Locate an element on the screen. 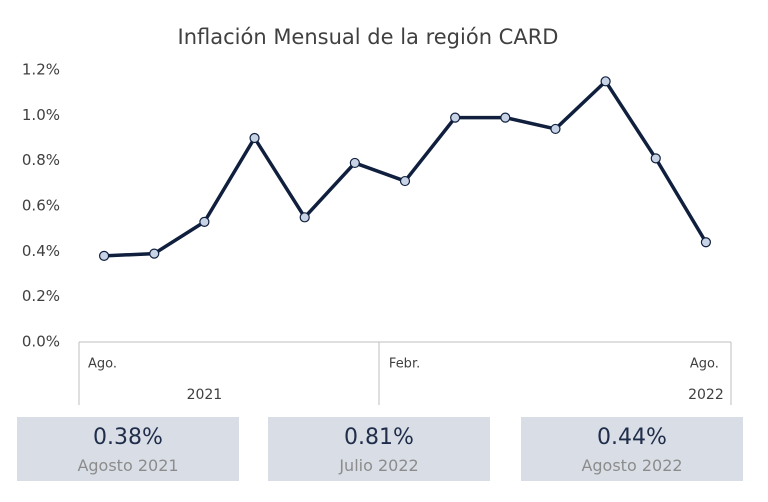  kpi-card: 0.81% Julio 2022 is located at coordinates (379, 449).